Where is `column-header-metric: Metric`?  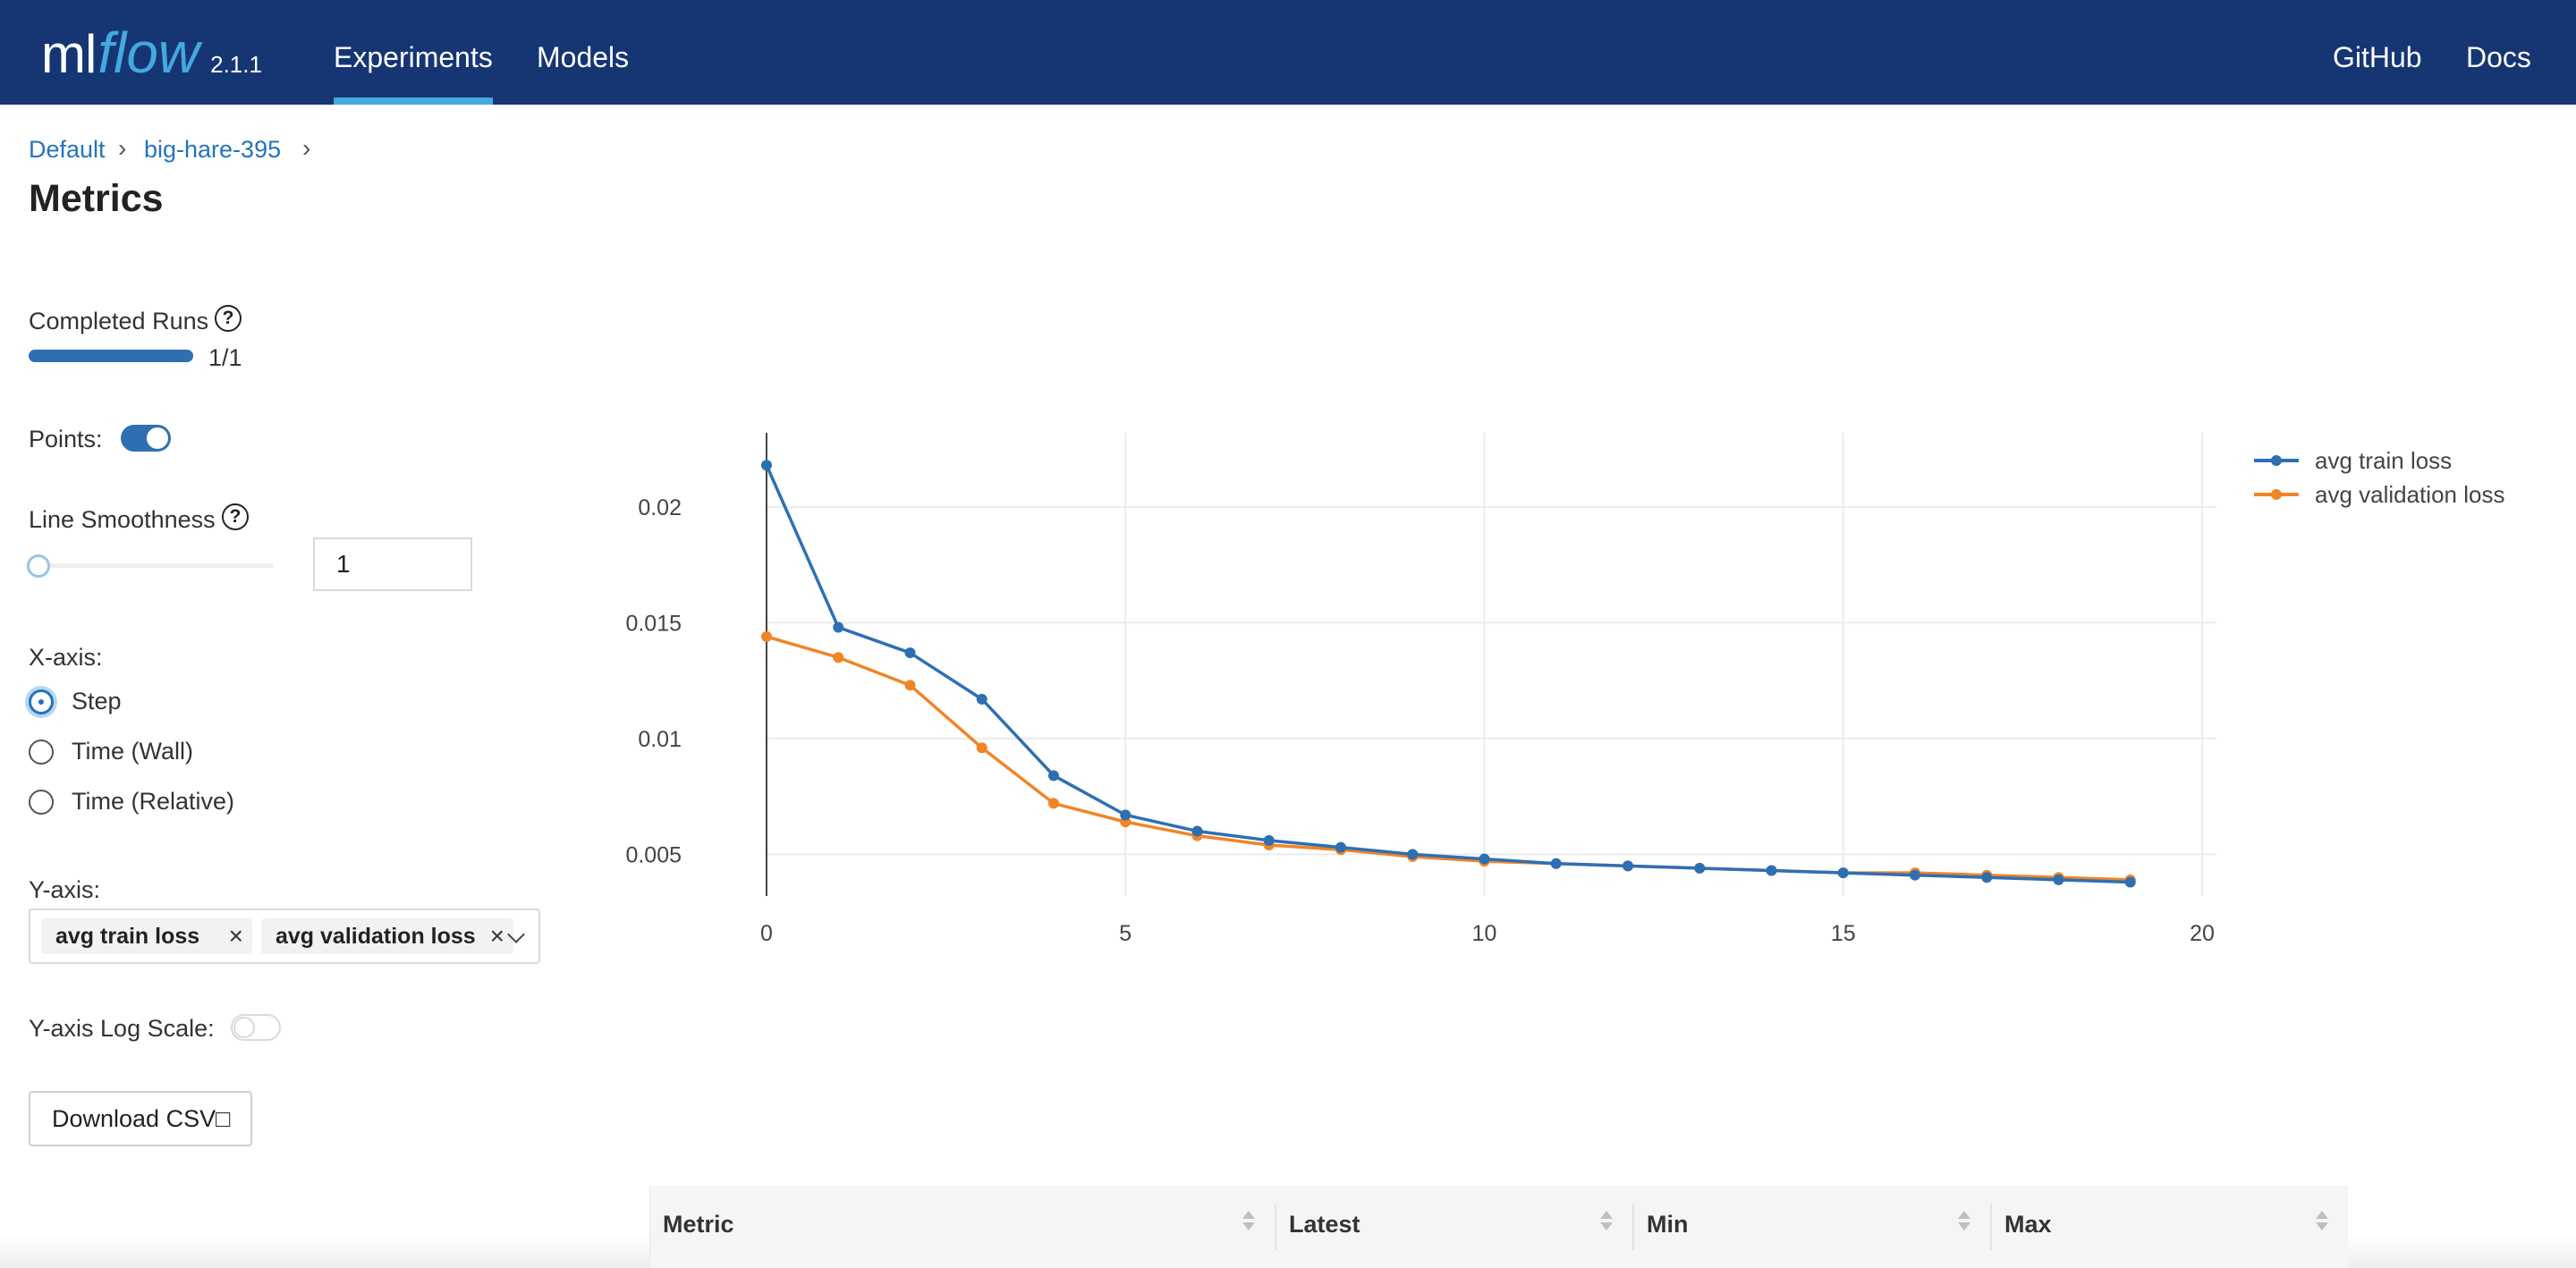 column-header-metric: Metric is located at coordinates (698, 1224).